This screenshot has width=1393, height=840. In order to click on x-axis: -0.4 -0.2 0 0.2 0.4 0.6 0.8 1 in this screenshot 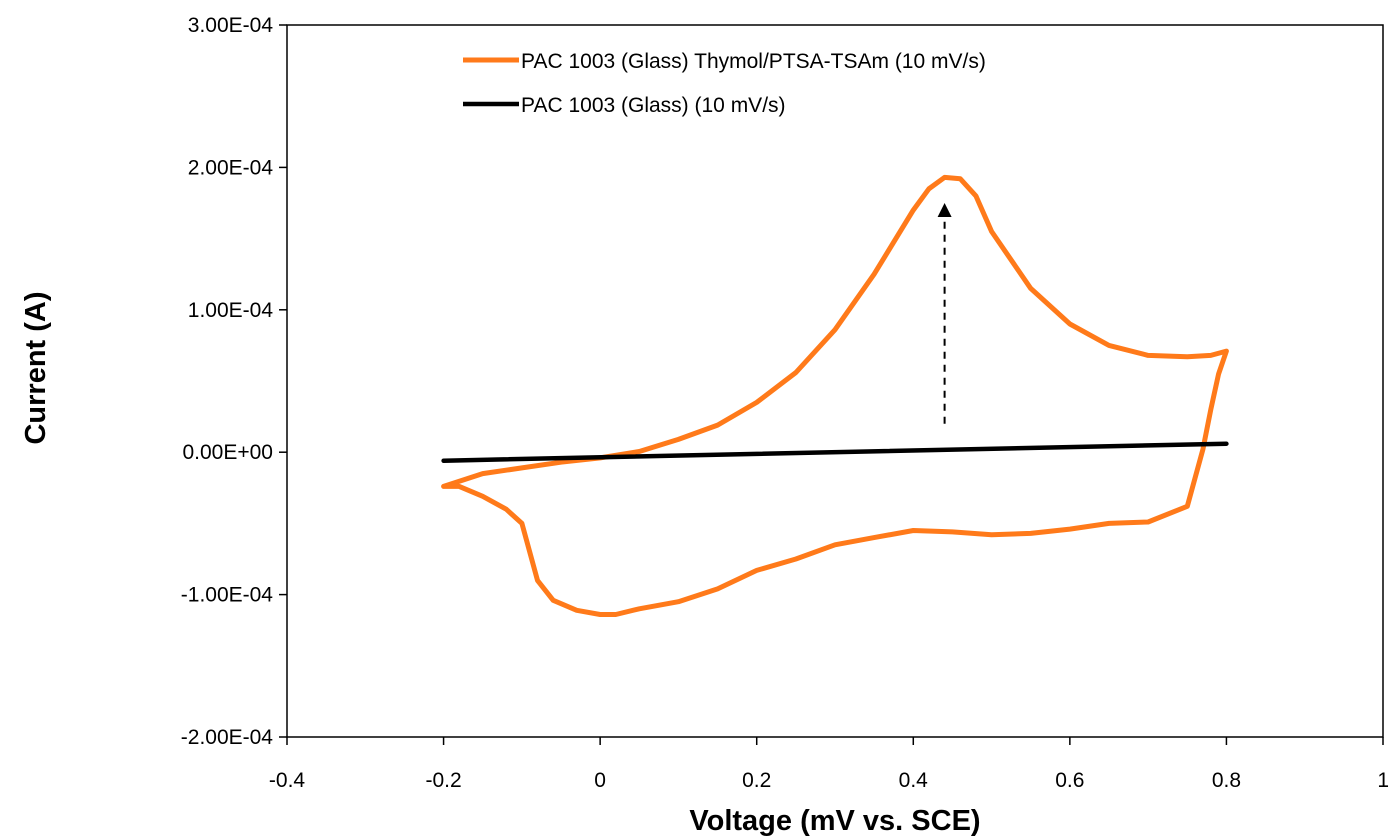, I will do `click(829, 764)`.